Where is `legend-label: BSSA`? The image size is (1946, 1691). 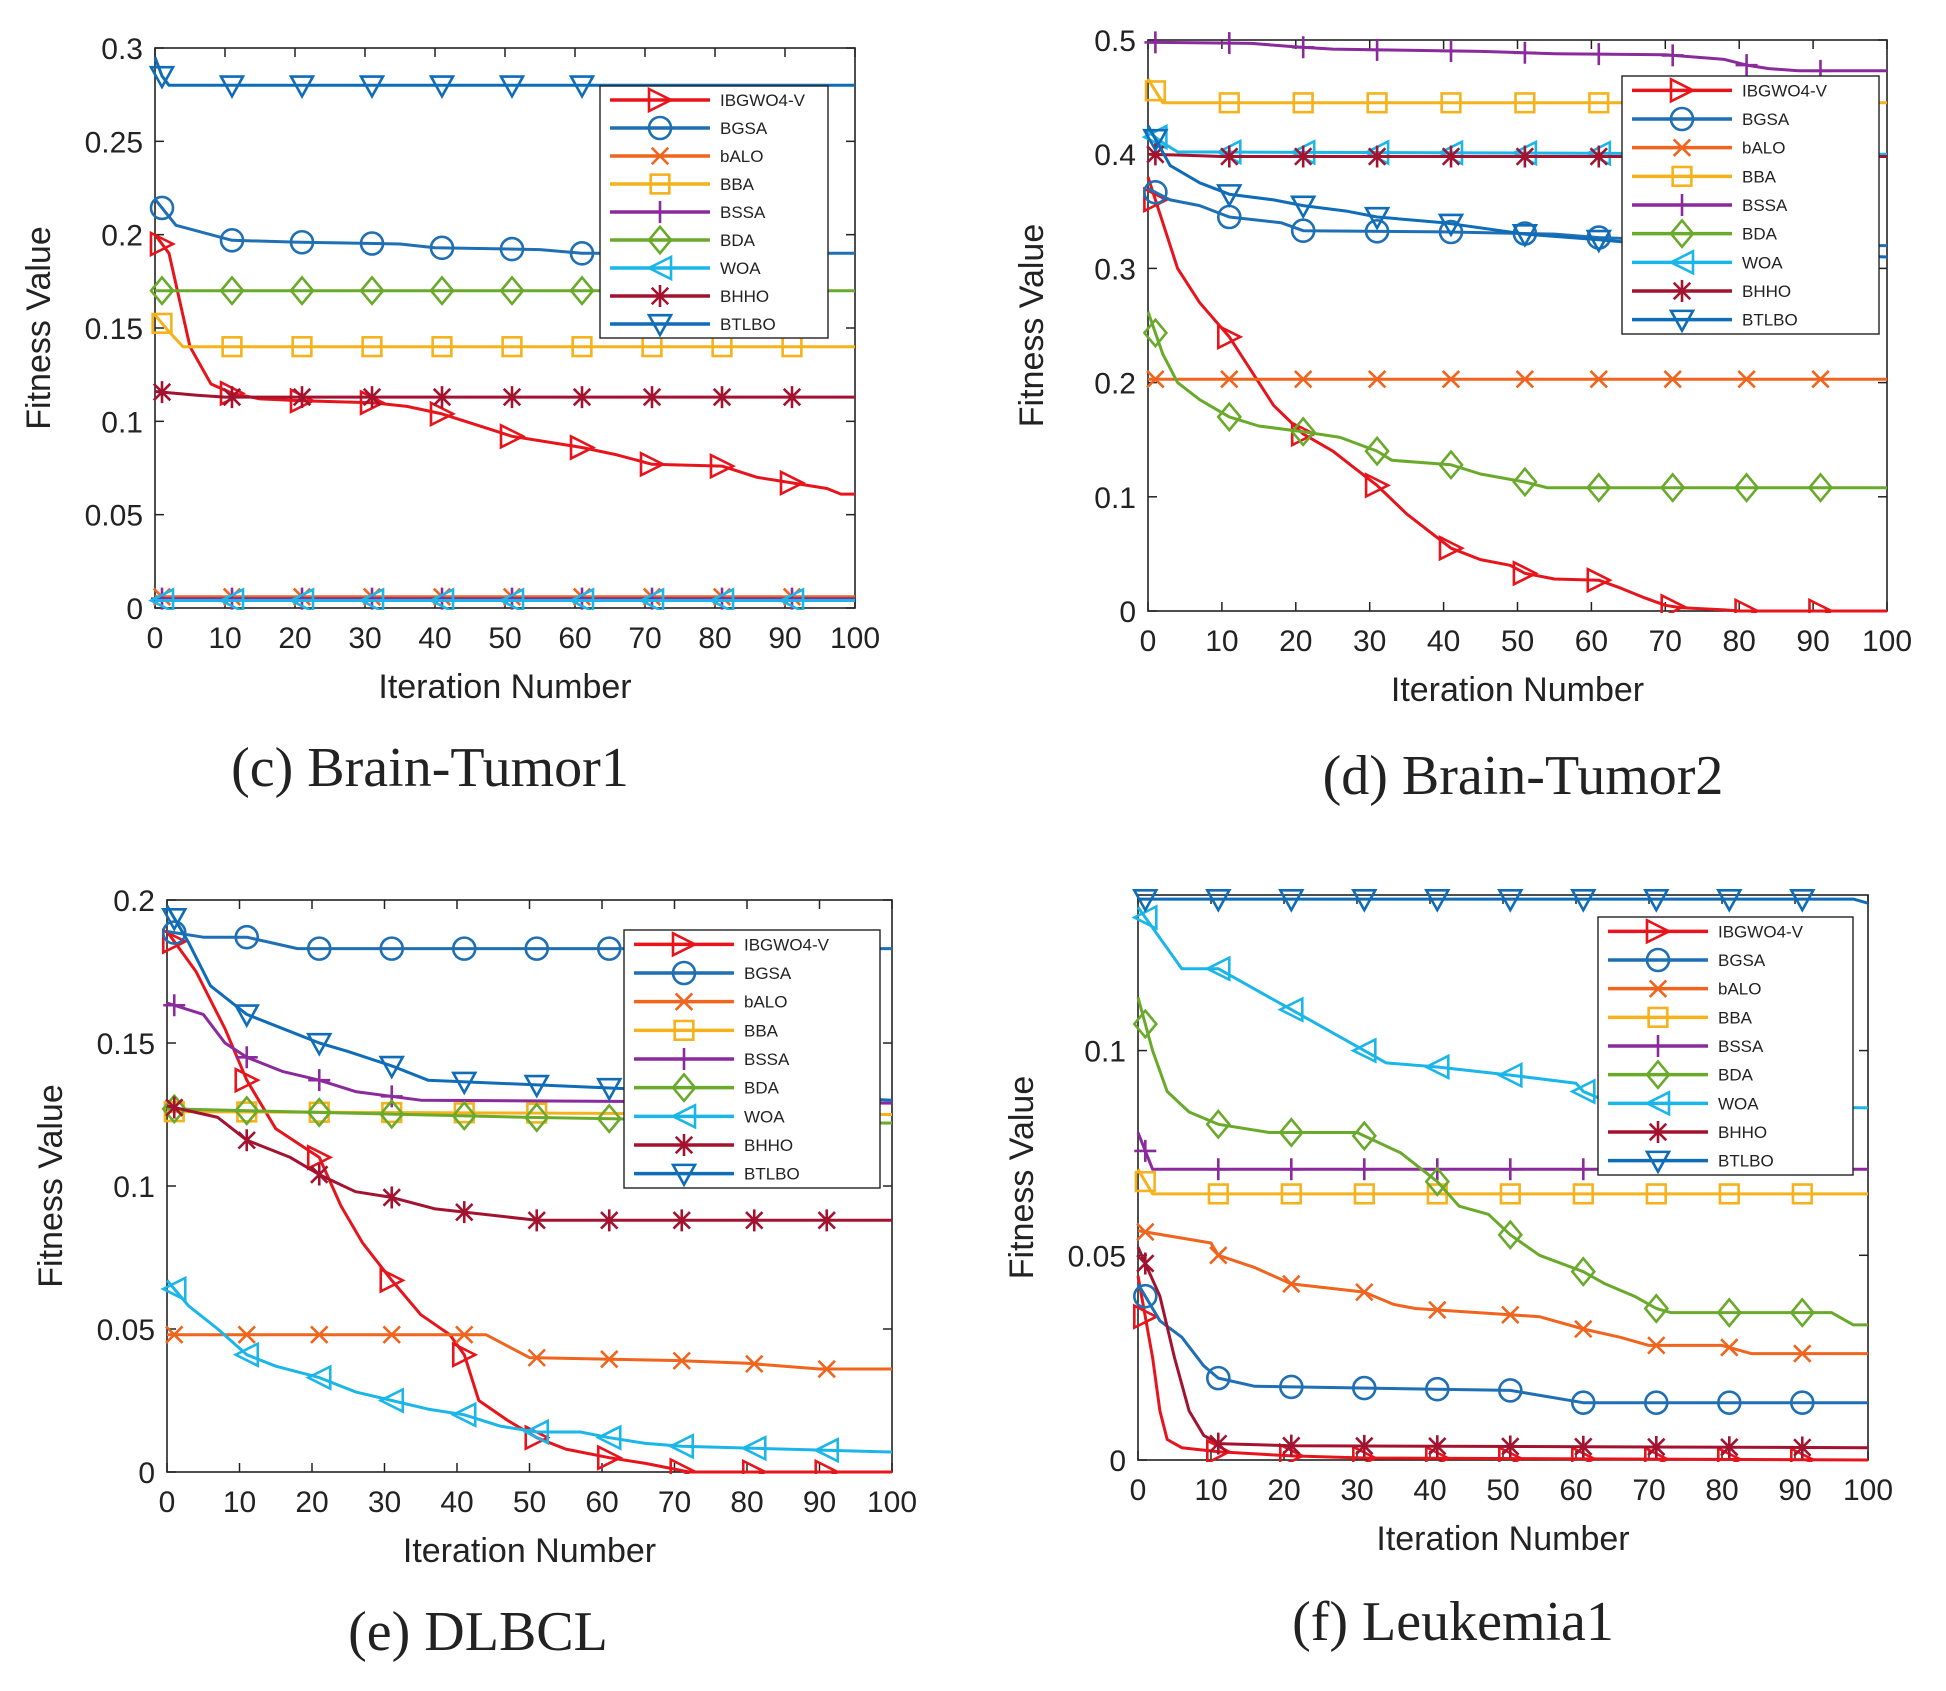 legend-label: BSSA is located at coordinates (1765, 205).